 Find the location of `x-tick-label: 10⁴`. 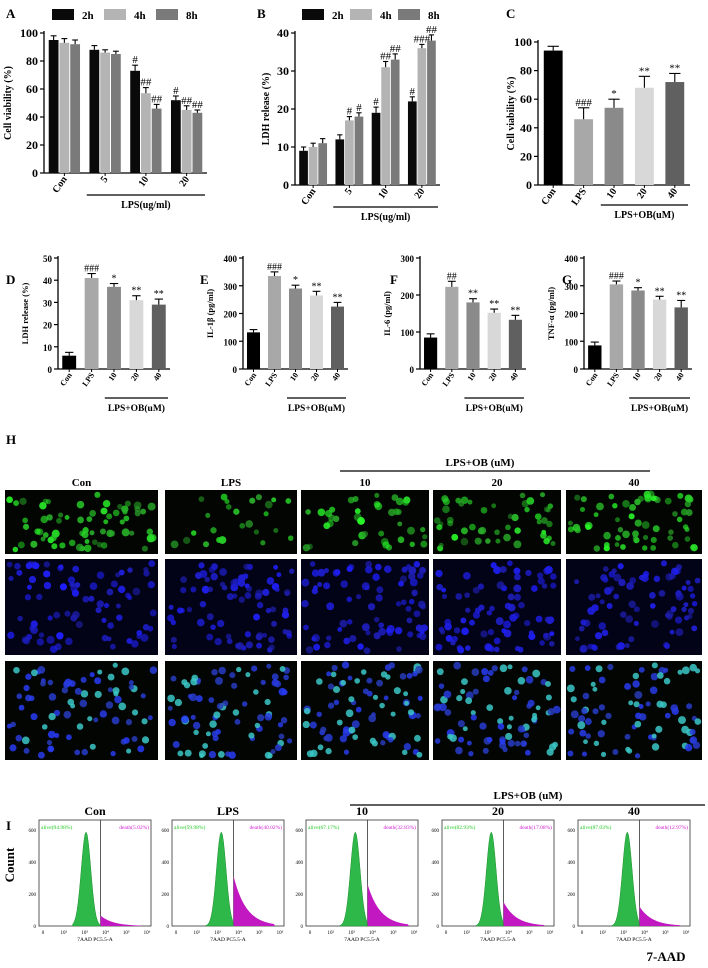

x-tick-label: 10⁴ is located at coordinates (644, 933).